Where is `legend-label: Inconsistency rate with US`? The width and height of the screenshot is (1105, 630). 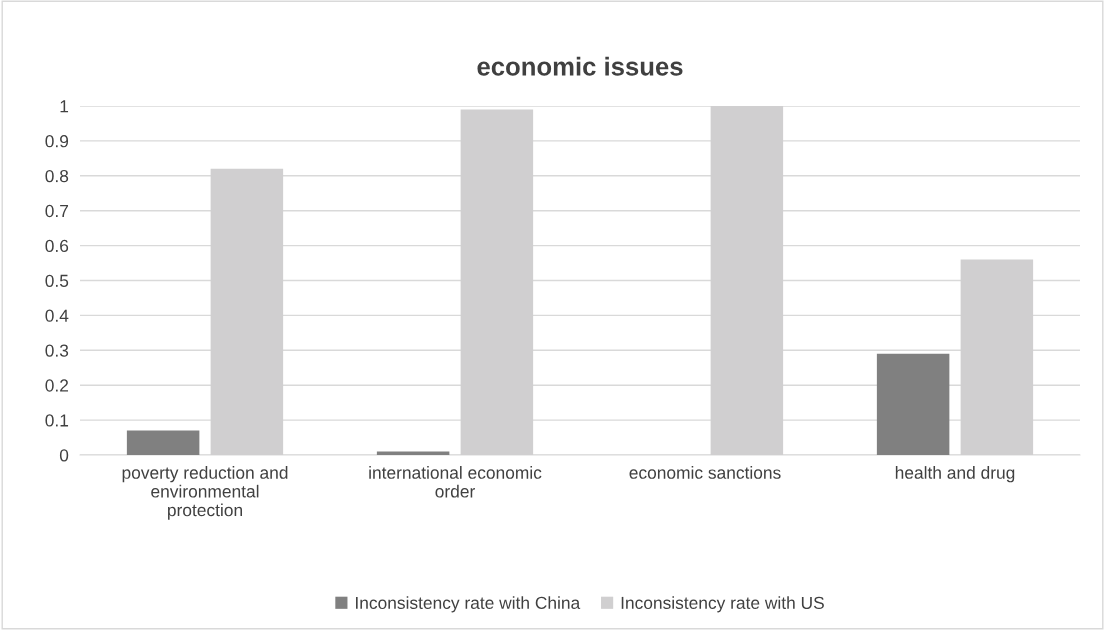
legend-label: Inconsistency rate with US is located at coordinates (722, 604).